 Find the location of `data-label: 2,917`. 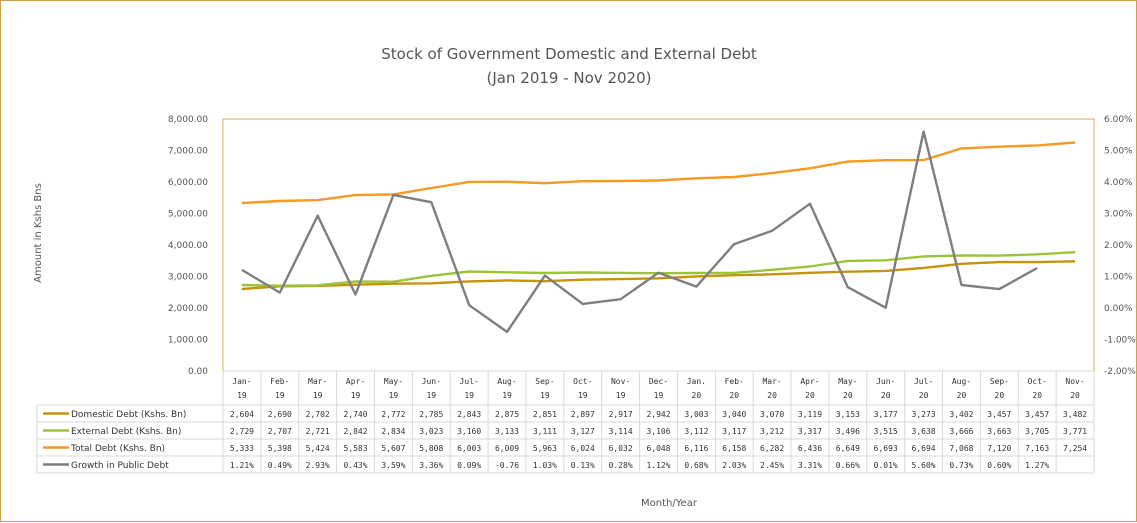

data-label: 2,917 is located at coordinates (621, 414).